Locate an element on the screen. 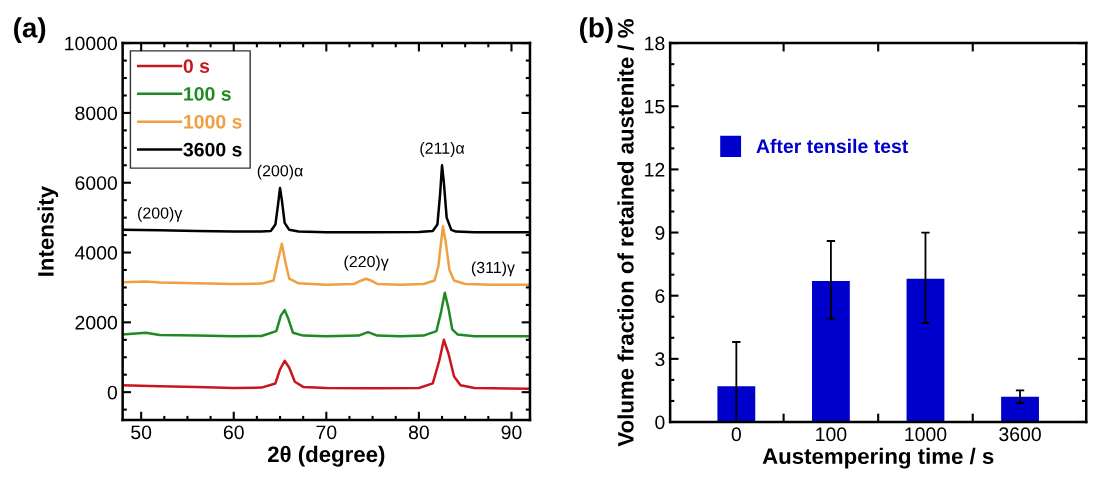 This screenshot has width=1095, height=479. y-tick-label: 8000 is located at coordinates (96, 113).